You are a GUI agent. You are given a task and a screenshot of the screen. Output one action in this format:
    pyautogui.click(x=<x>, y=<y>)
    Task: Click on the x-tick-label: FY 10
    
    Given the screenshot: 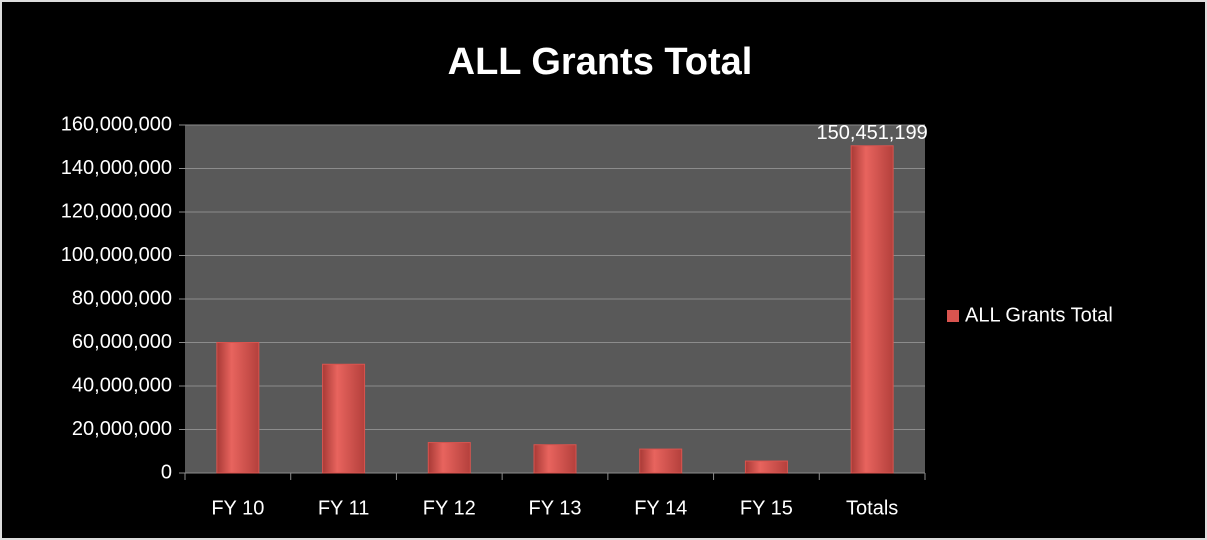 What is the action you would take?
    pyautogui.click(x=237, y=508)
    